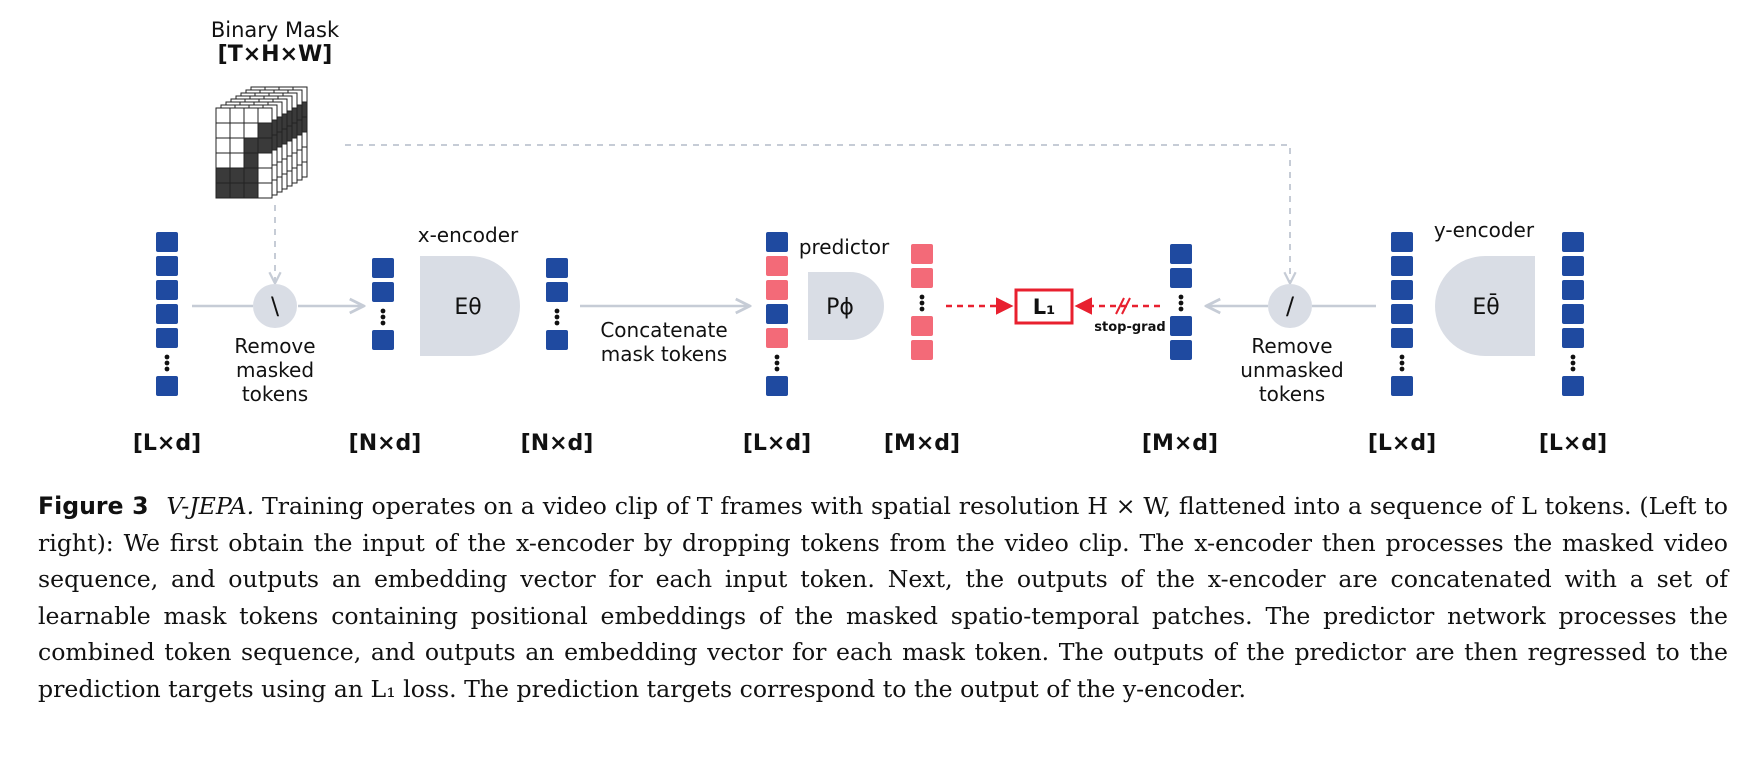 The height and width of the screenshot is (761, 1761). What do you see at coordinates (275, 30) in the screenshot?
I see `binary-mask-title: Binary Mask` at bounding box center [275, 30].